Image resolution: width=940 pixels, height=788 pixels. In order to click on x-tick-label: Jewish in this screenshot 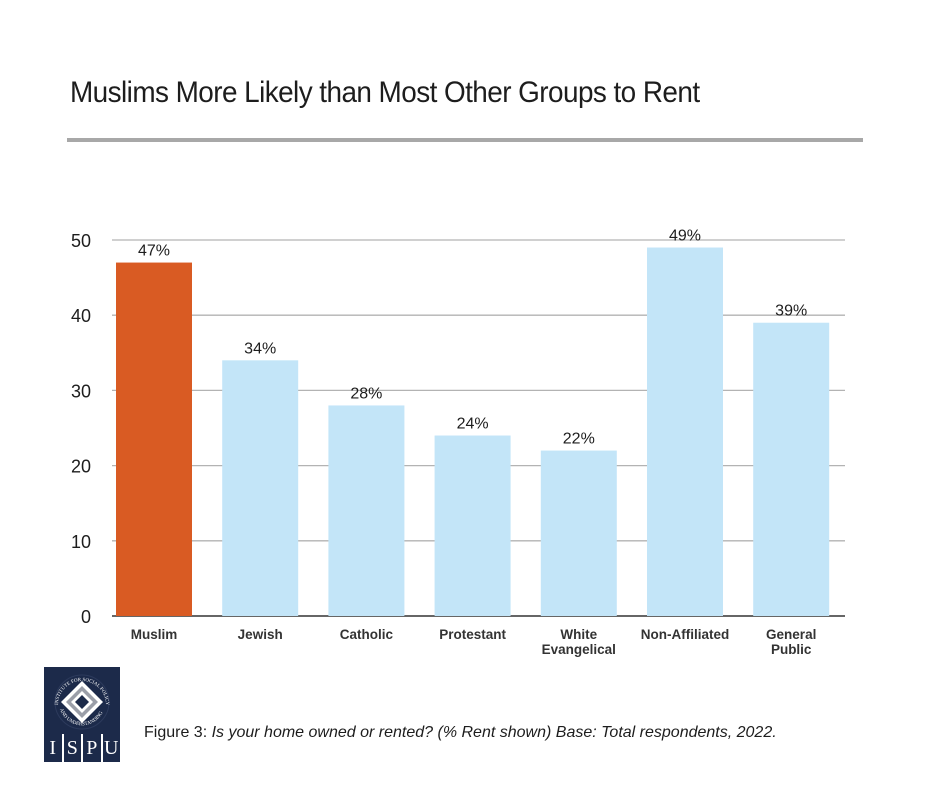, I will do `click(260, 634)`.